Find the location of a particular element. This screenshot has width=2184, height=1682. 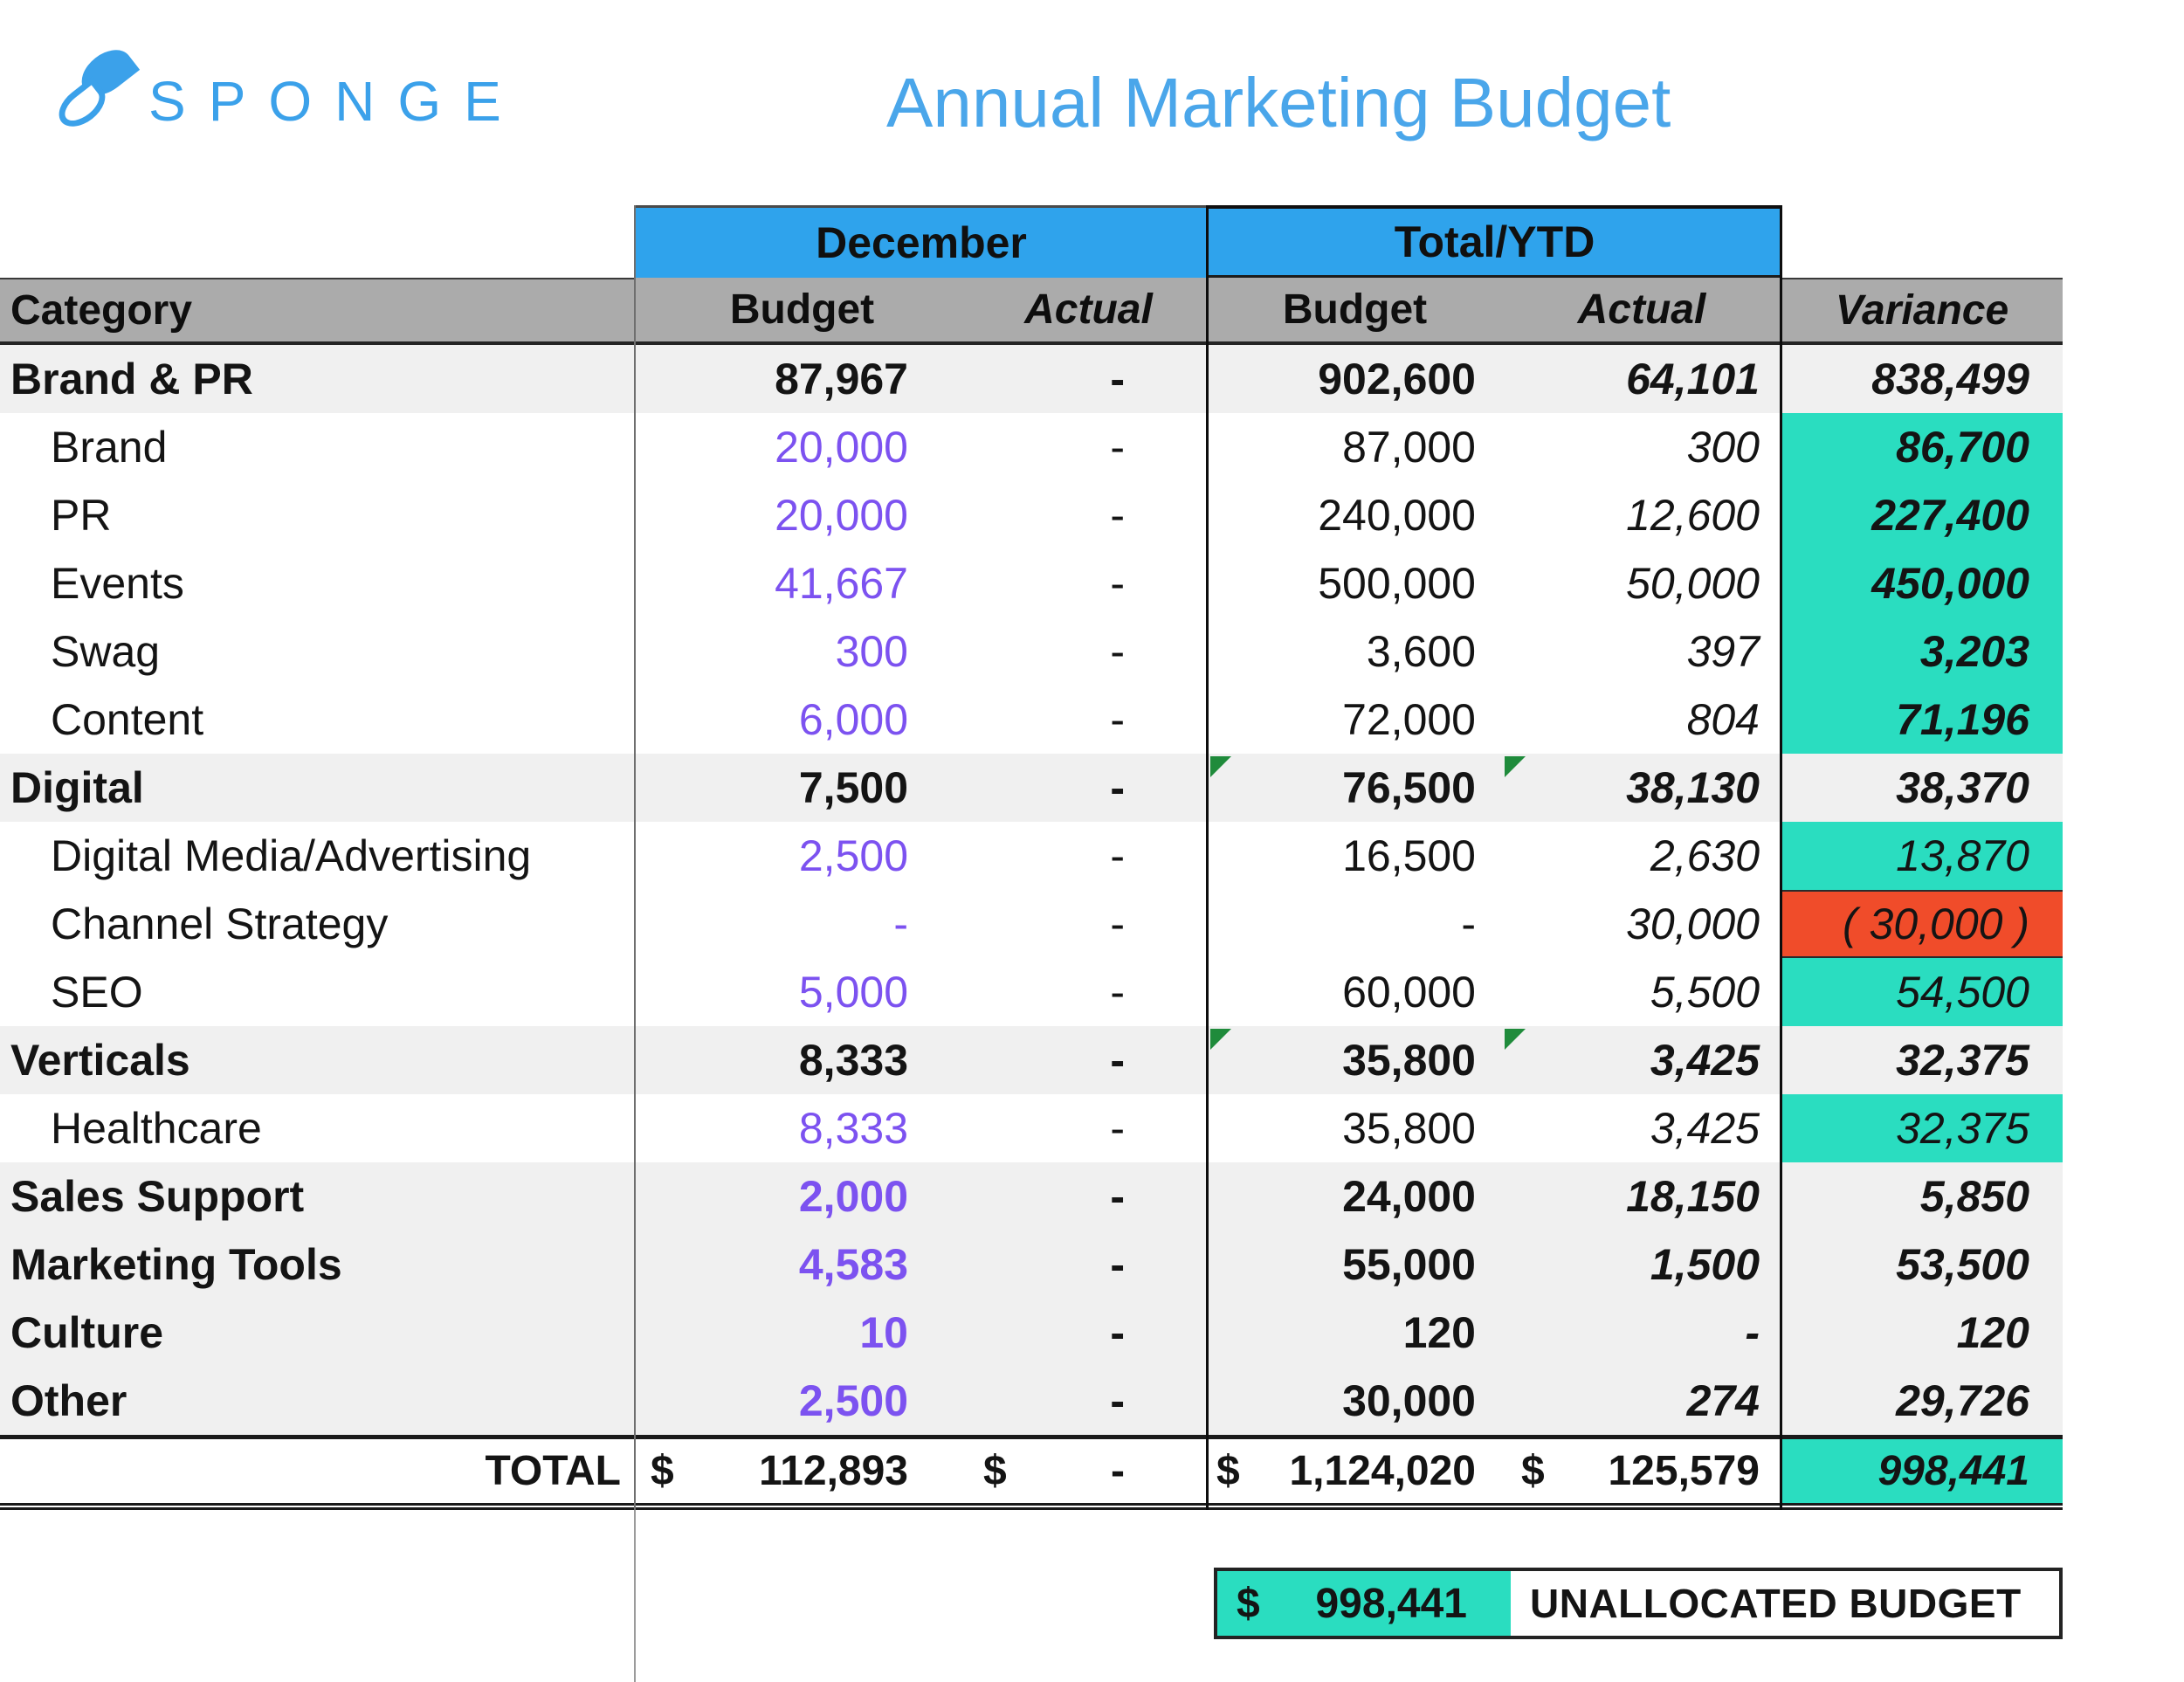

cell-variance: 71,196 is located at coordinates (1922, 720).